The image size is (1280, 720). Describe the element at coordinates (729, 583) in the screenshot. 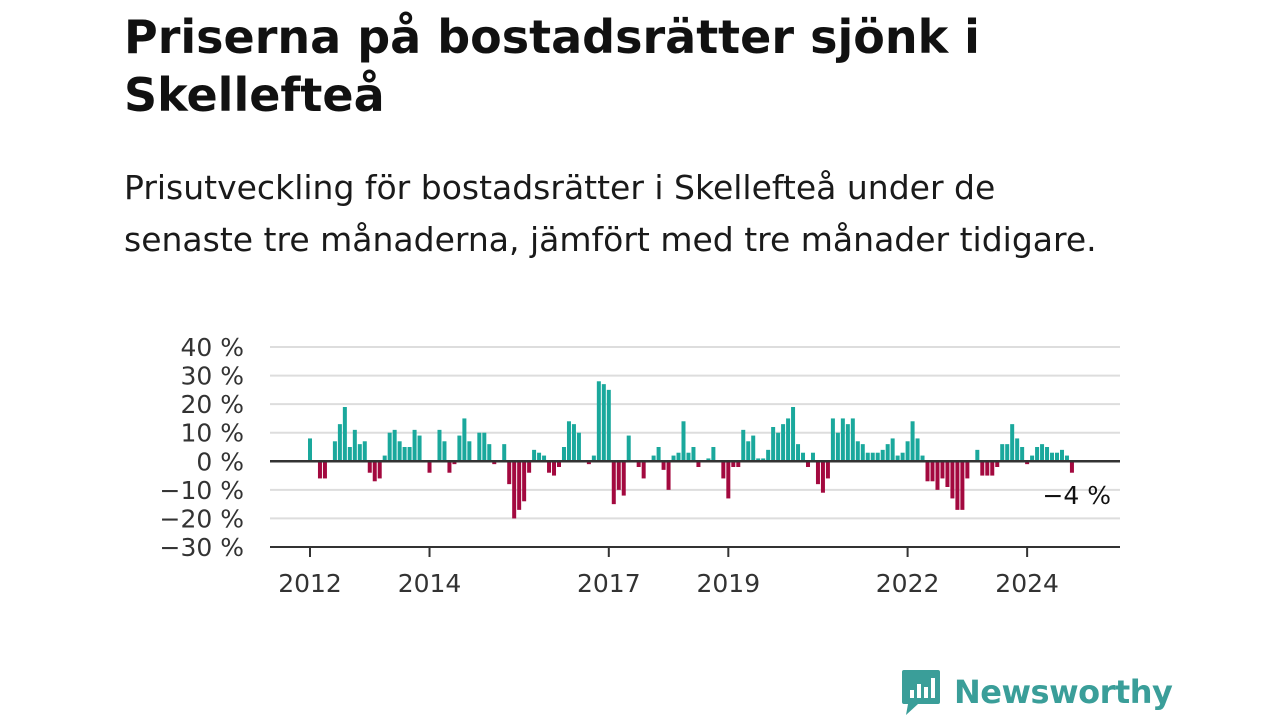

I see `x-tick-label: 2019` at that location.